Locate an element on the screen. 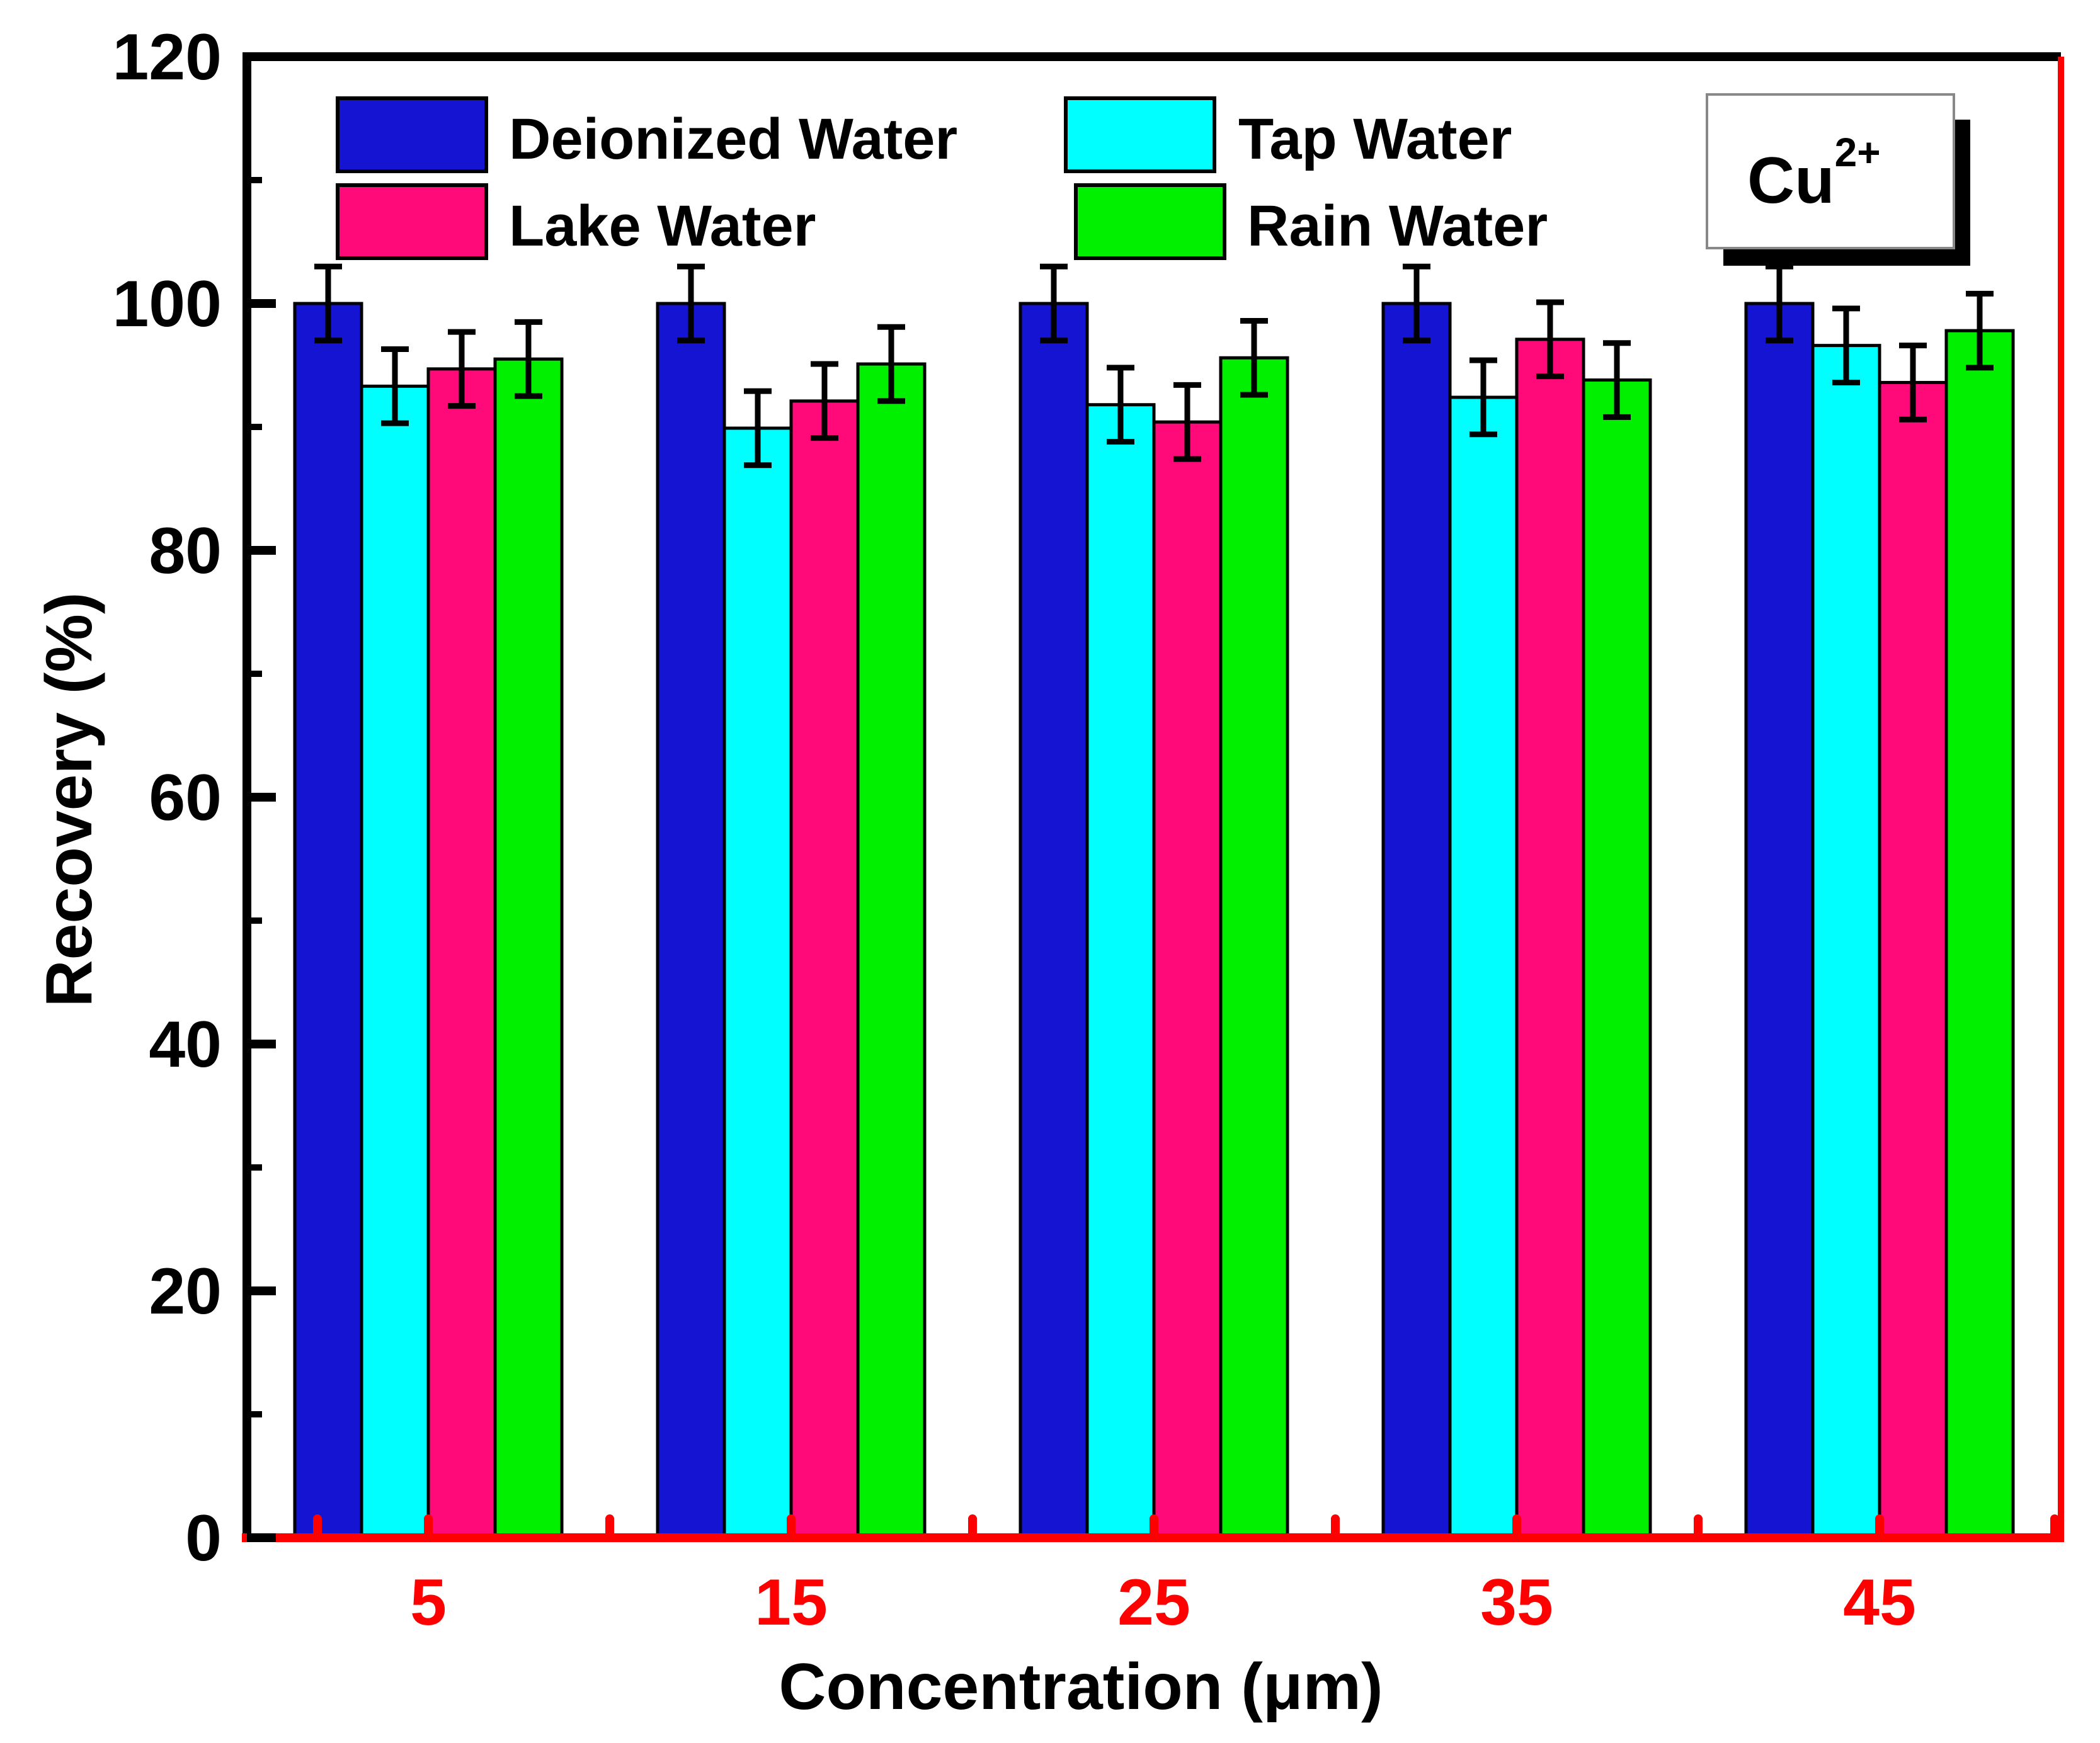 The width and height of the screenshot is (2100, 1743). legend-label: Lake Water is located at coordinates (662, 226).